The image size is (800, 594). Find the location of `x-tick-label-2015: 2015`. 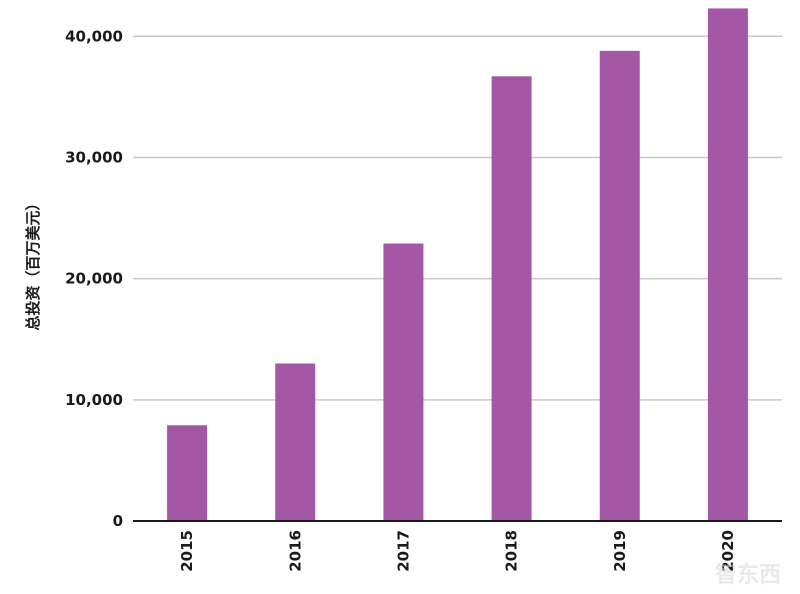

x-tick-label-2015: 2015 is located at coordinates (187, 551).